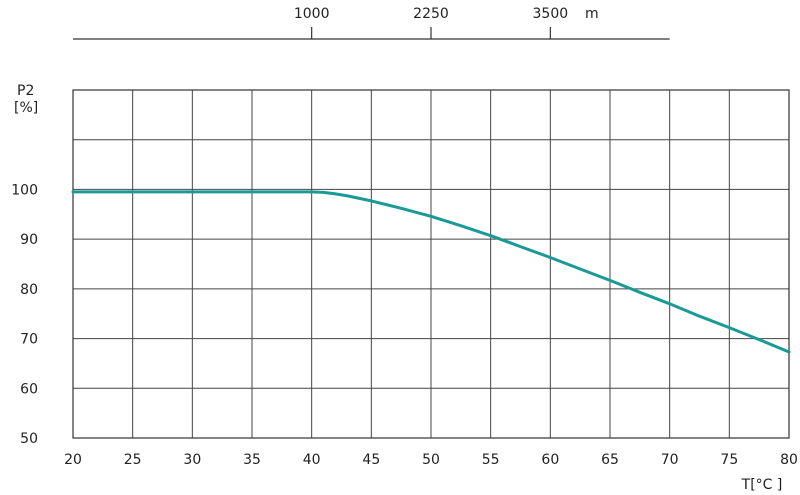  What do you see at coordinates (762, 485) in the screenshot?
I see `x-axis-label: T[°C ]` at bounding box center [762, 485].